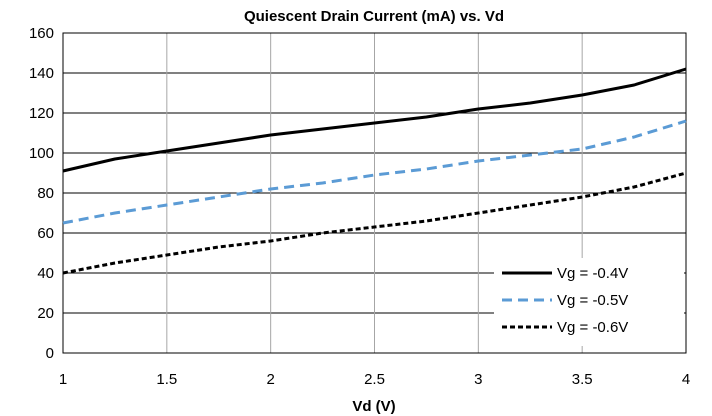  I want to click on y-tick-label: 80, so click(45, 193).